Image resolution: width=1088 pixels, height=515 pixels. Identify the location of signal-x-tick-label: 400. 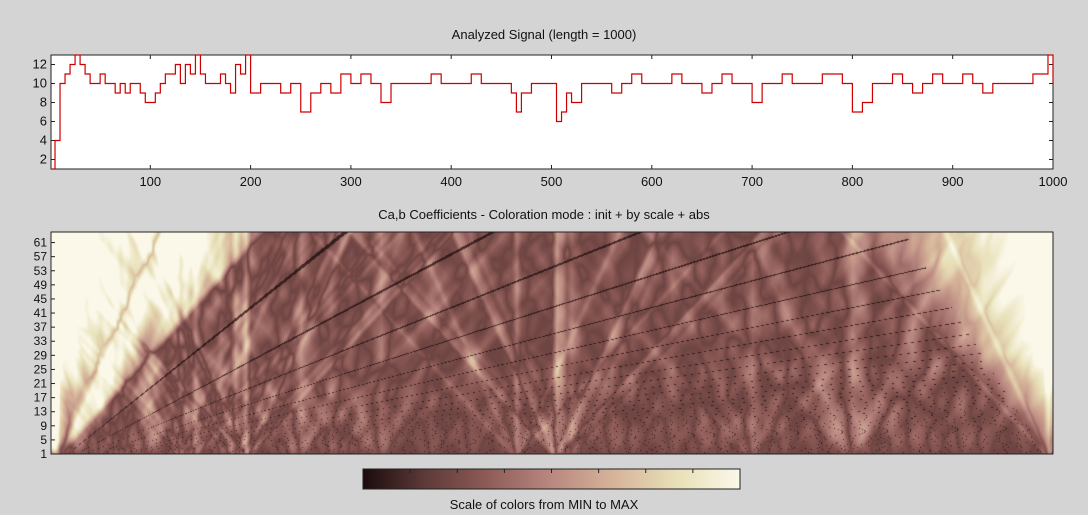
(451, 181).